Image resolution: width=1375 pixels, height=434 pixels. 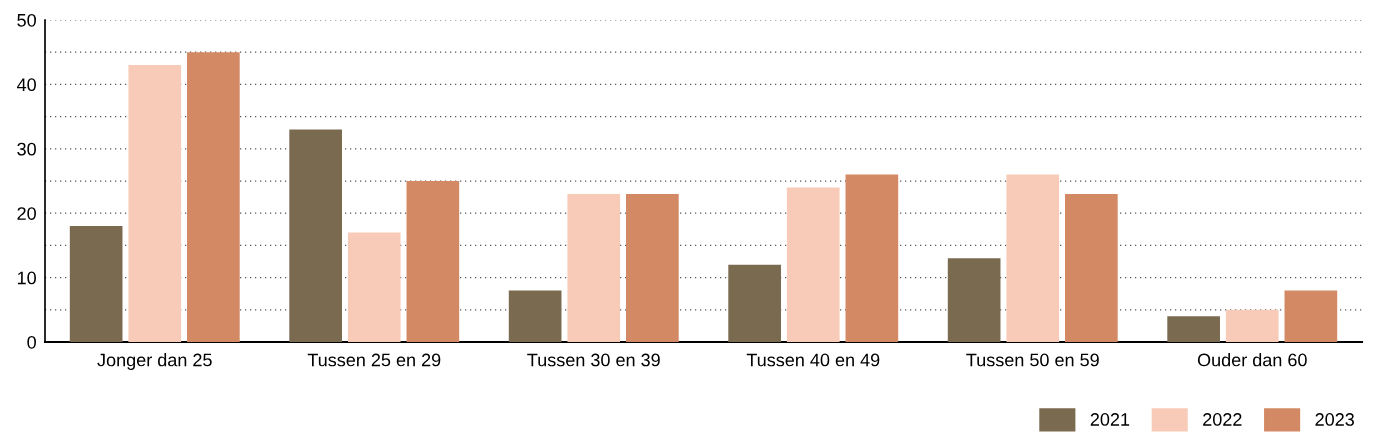 What do you see at coordinates (154, 361) in the screenshot?
I see `x-tick-label: Jonger dan 25` at bounding box center [154, 361].